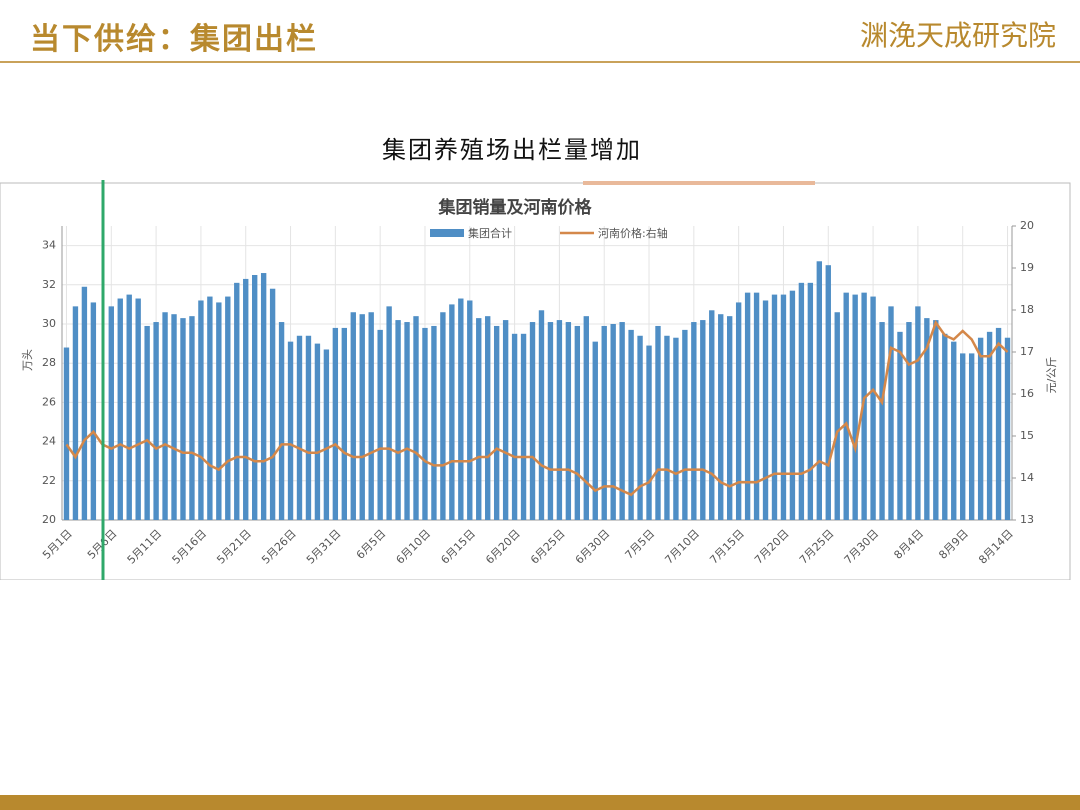 The image size is (1080, 810). What do you see at coordinates (174, 39) in the screenshot?
I see `slide-title: 当下供给：集团出栏` at bounding box center [174, 39].